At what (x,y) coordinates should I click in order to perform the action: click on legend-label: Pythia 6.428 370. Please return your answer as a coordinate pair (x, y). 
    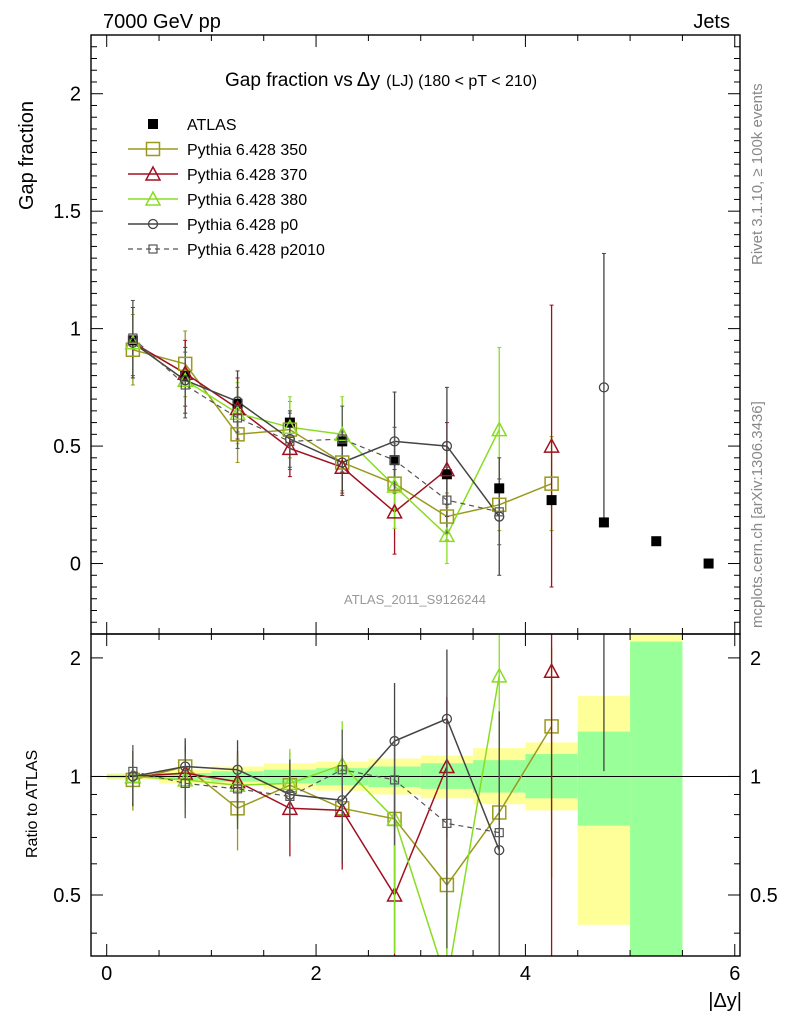
    Looking at the image, I should click on (247, 175).